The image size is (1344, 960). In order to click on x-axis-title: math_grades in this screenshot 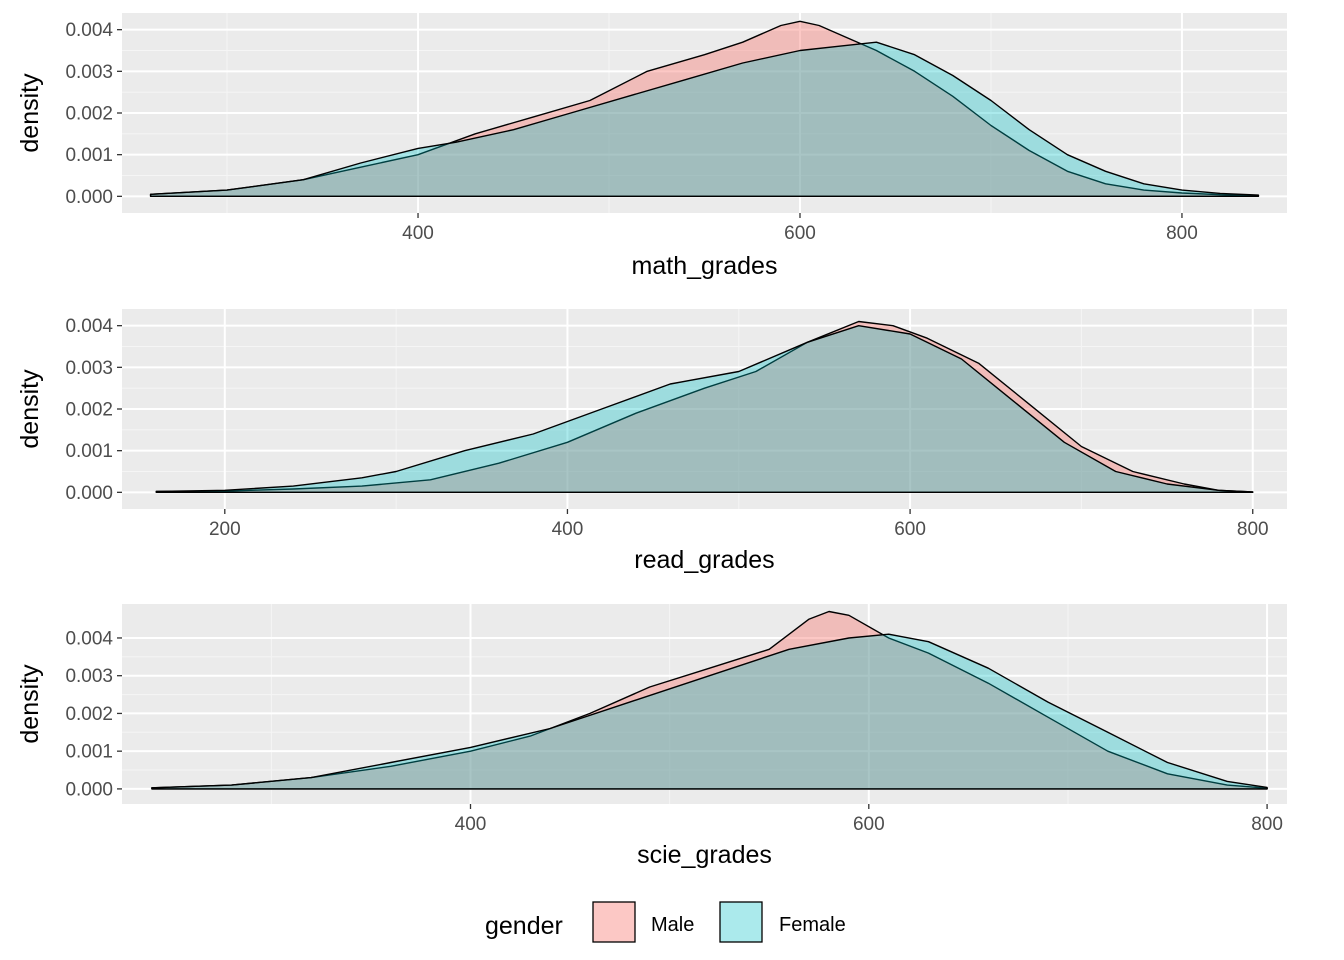, I will do `click(705, 266)`.